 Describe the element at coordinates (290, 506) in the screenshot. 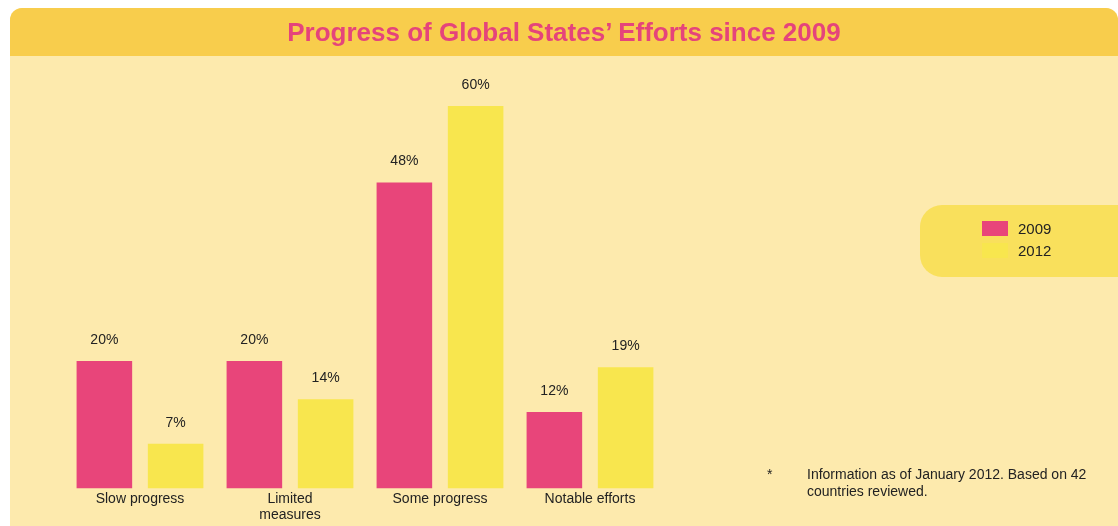

I see `x-tick-label: Limited measures` at that location.